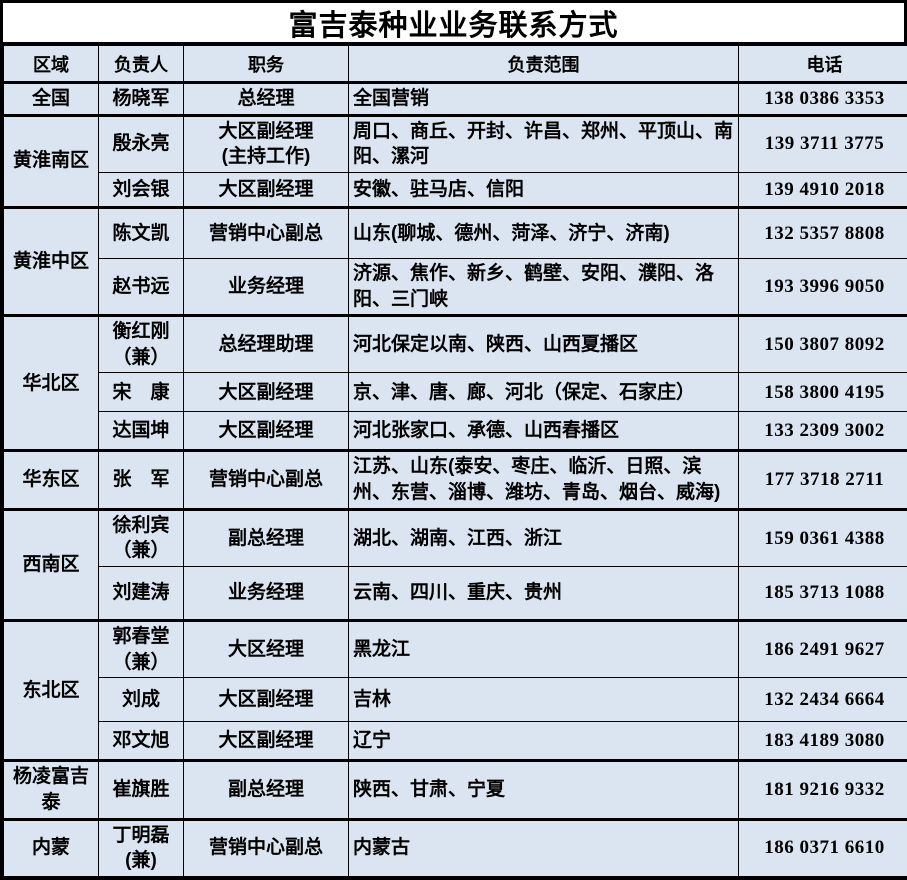 The image size is (907, 880). I want to click on scope-cell: 内蒙古, so click(544, 847).